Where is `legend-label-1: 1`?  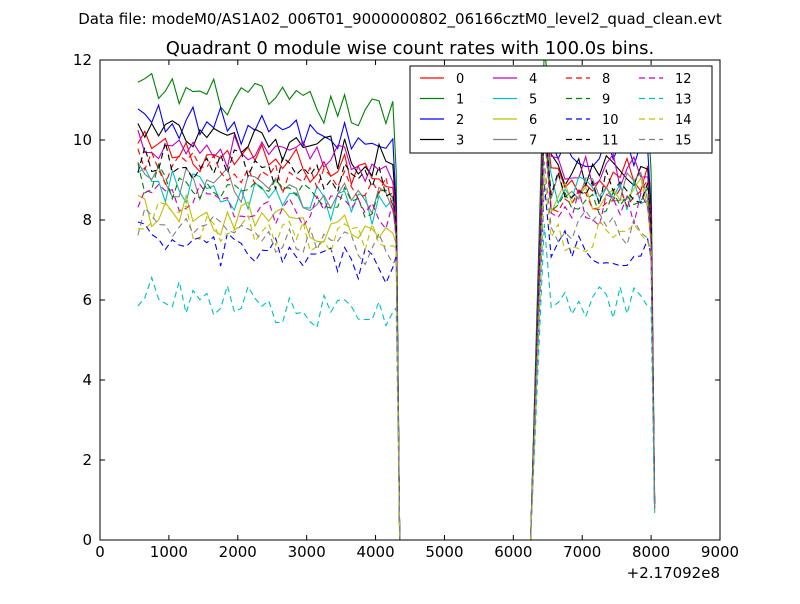 legend-label-1: 1 is located at coordinates (460, 100).